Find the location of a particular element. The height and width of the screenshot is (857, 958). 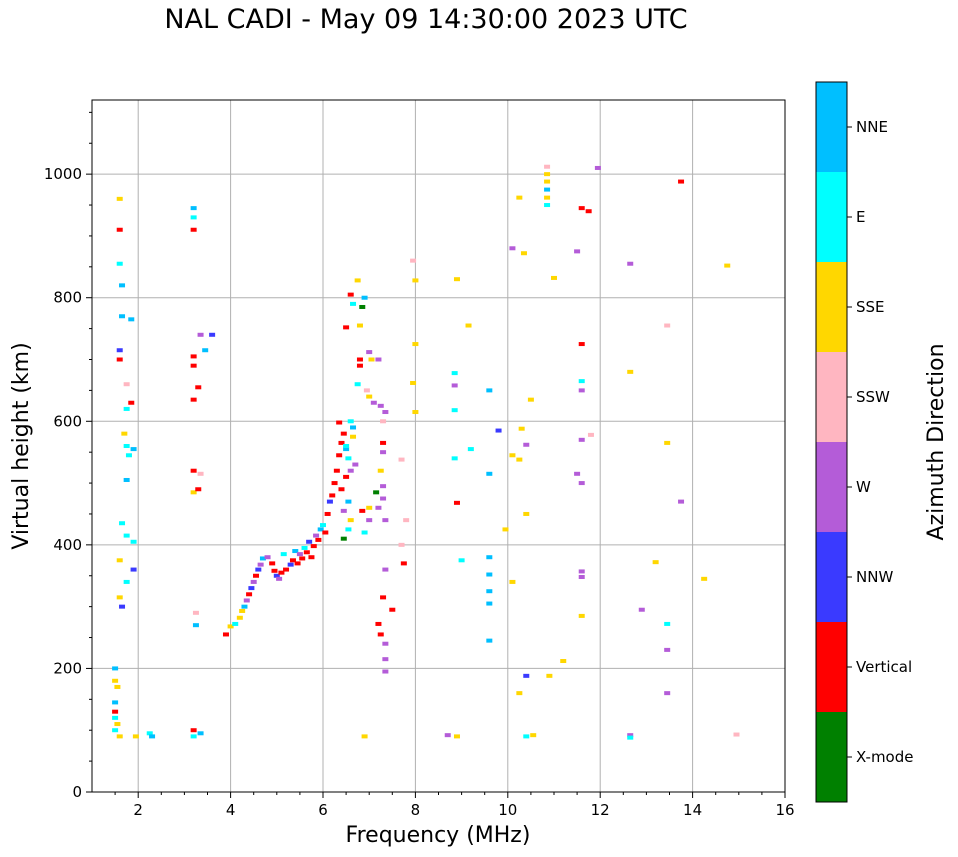

colorbar: X-mode Vertical NNW W SSW SSE E NNE is located at coordinates (864, 442).